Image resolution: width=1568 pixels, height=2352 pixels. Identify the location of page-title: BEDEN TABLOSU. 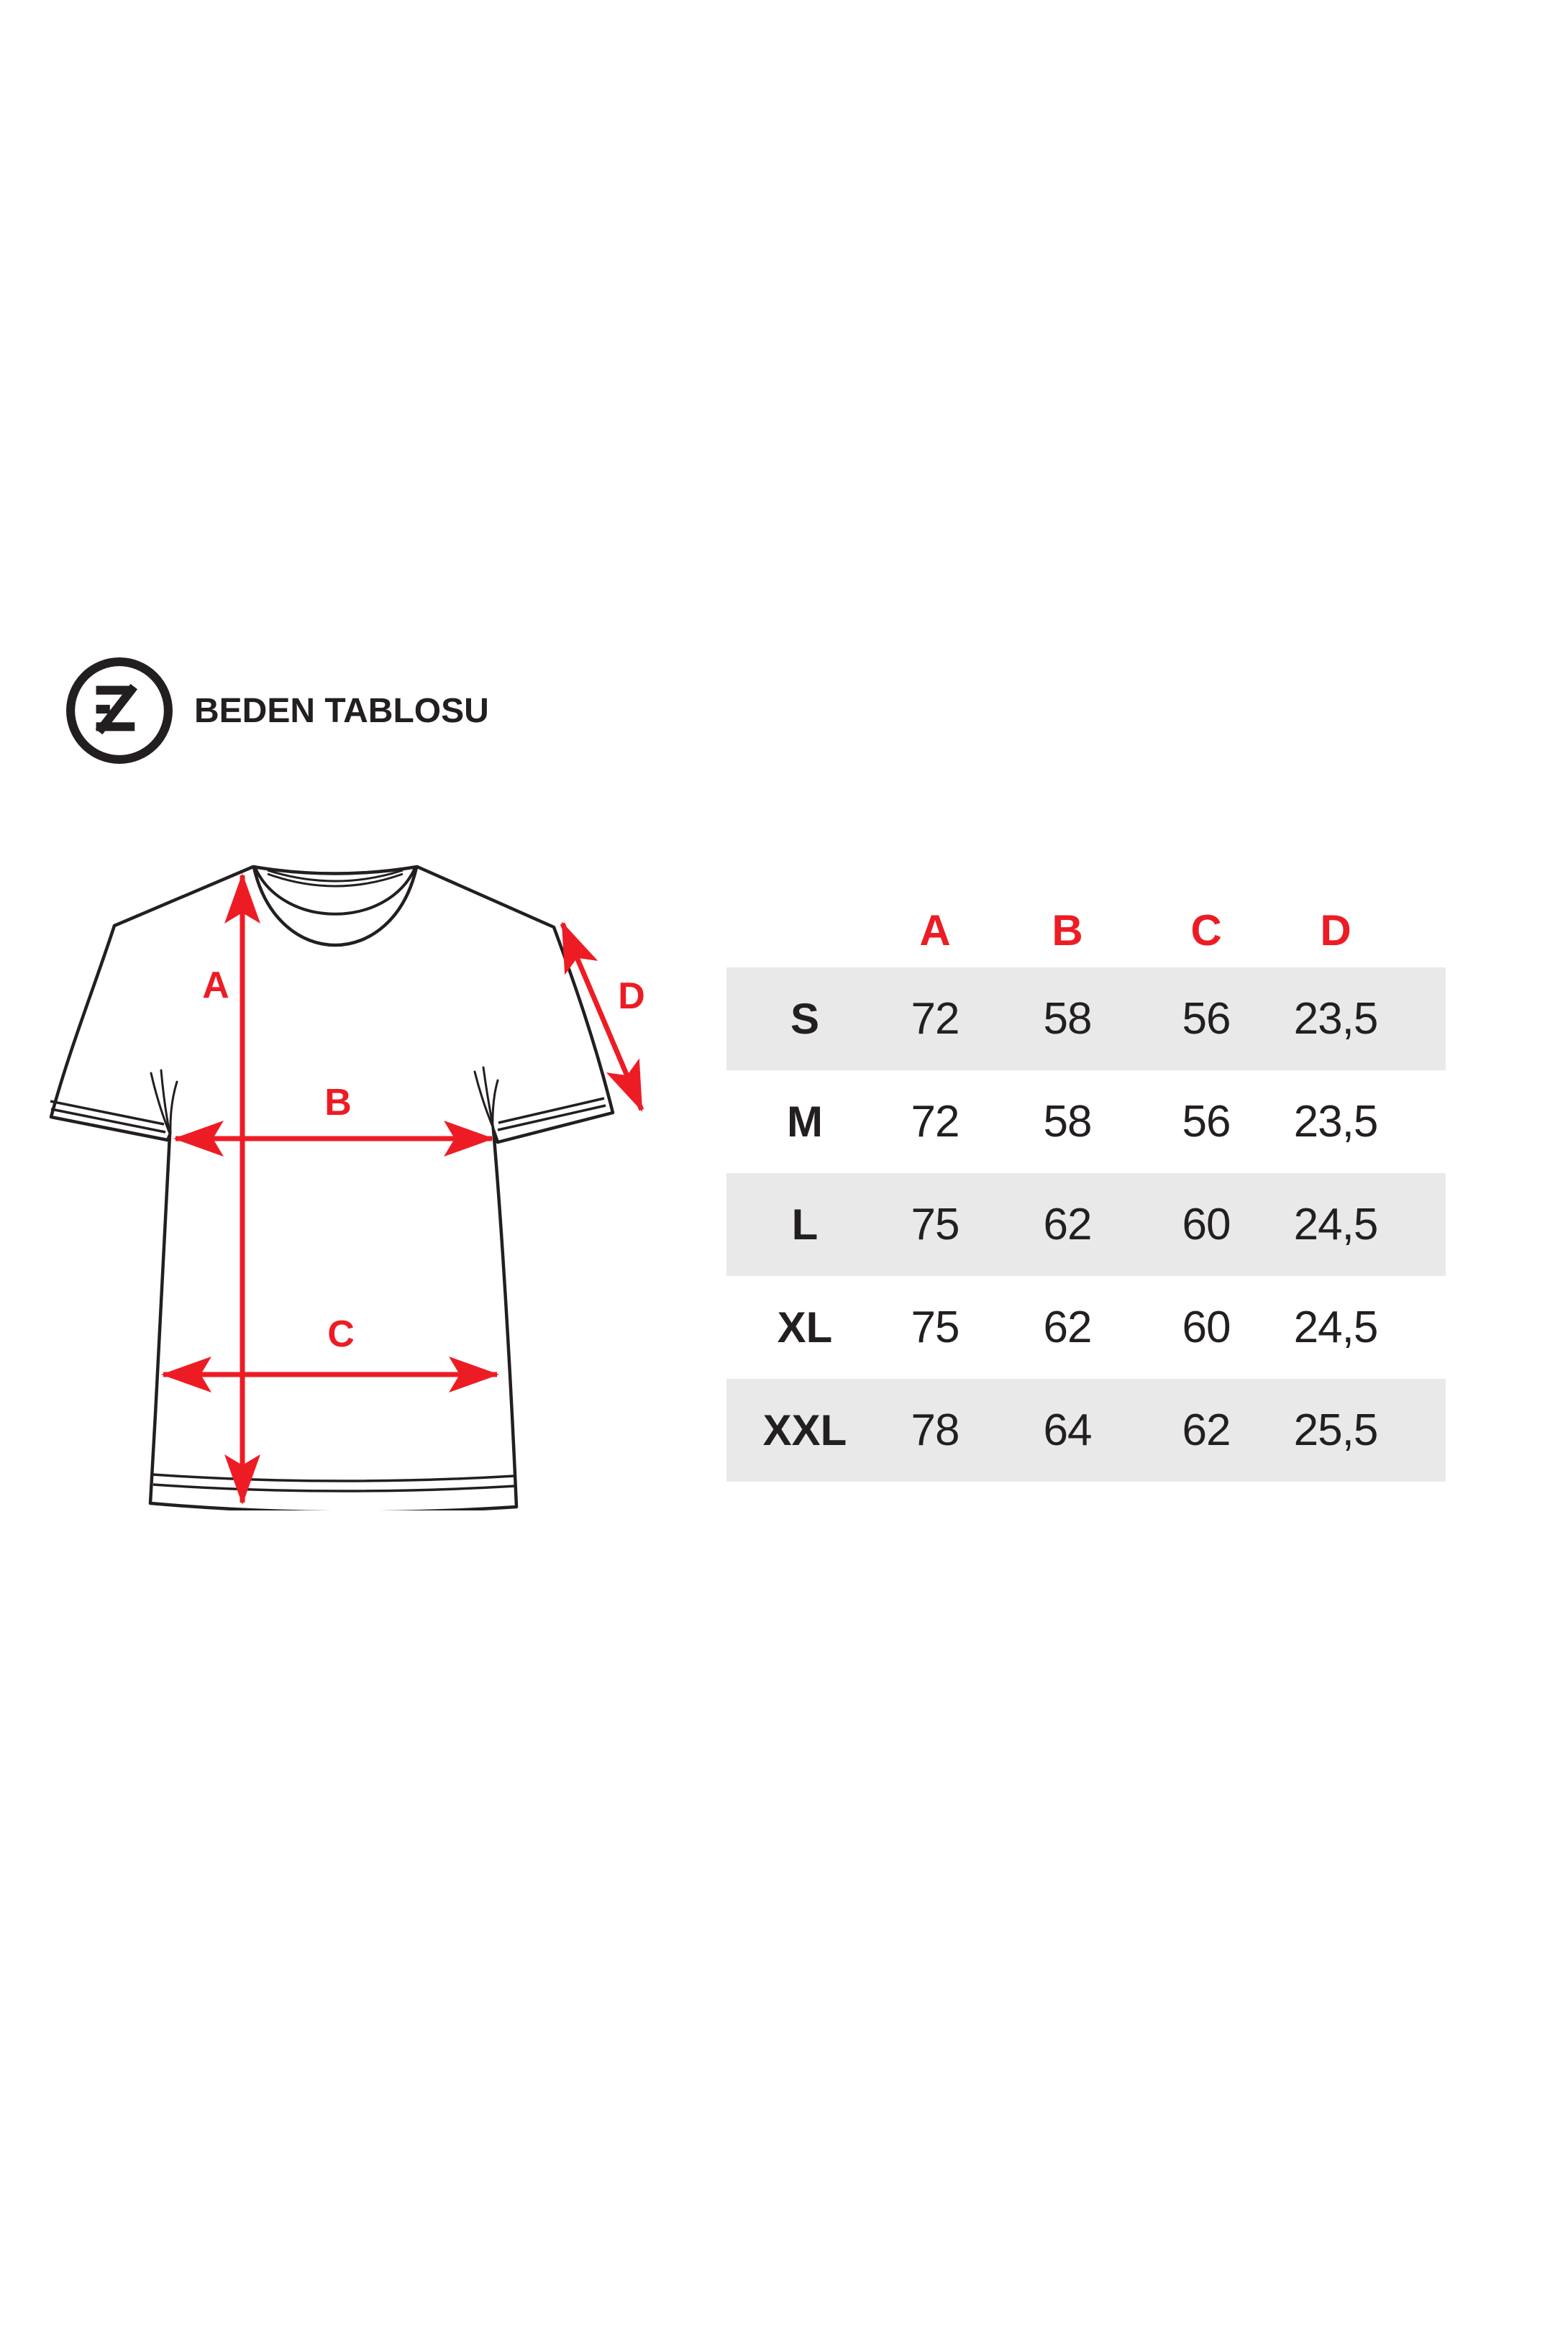
(342, 710).